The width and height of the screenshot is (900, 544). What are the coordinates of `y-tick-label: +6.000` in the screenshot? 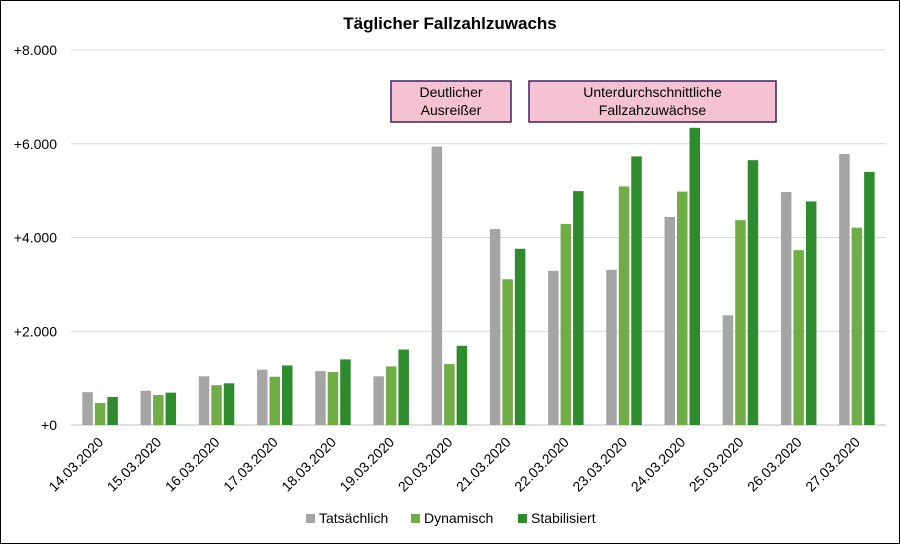 It's located at (35, 144).